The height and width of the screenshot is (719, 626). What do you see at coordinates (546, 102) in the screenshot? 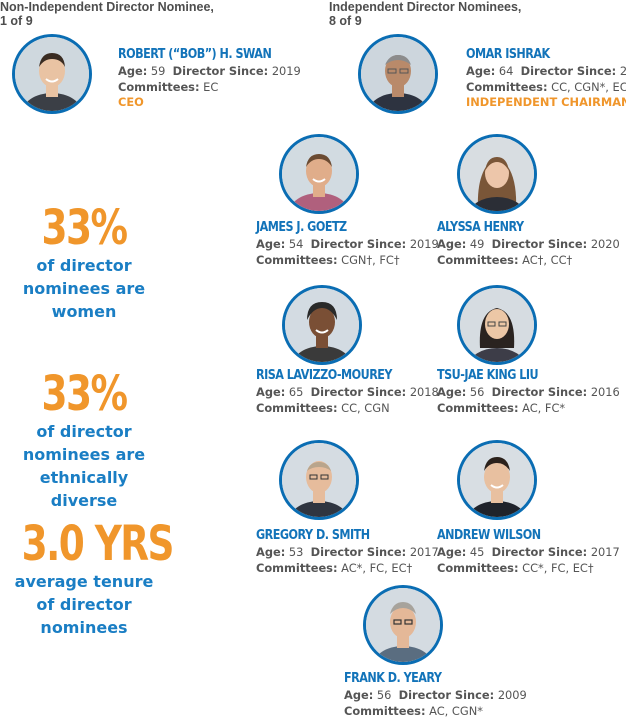
I see `director-role: INDEPENDENT CHAIRMAN` at bounding box center [546, 102].